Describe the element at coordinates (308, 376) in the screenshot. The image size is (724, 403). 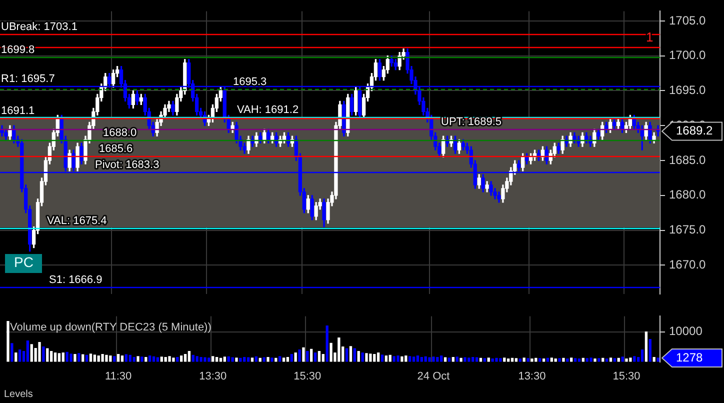
I see `x-tick-label: 15:30` at that location.